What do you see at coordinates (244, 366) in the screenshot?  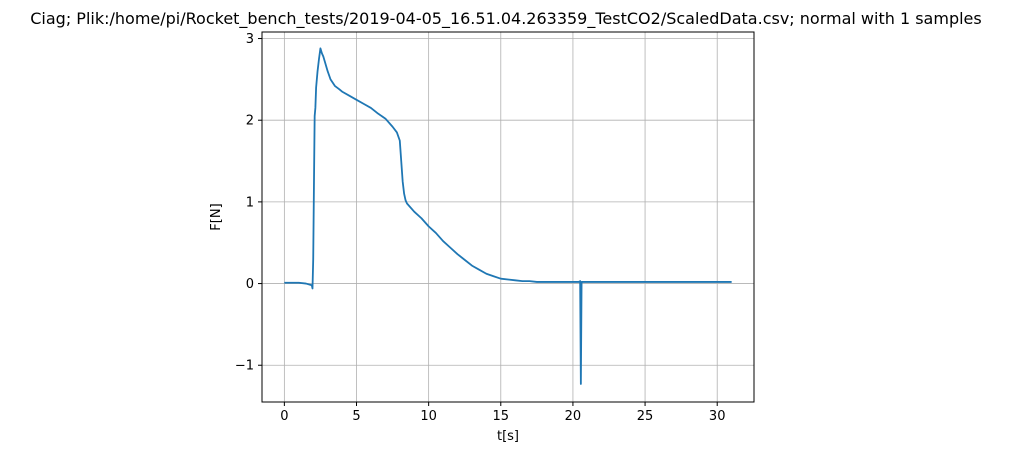 I see `y-tick-label: −1` at bounding box center [244, 366].